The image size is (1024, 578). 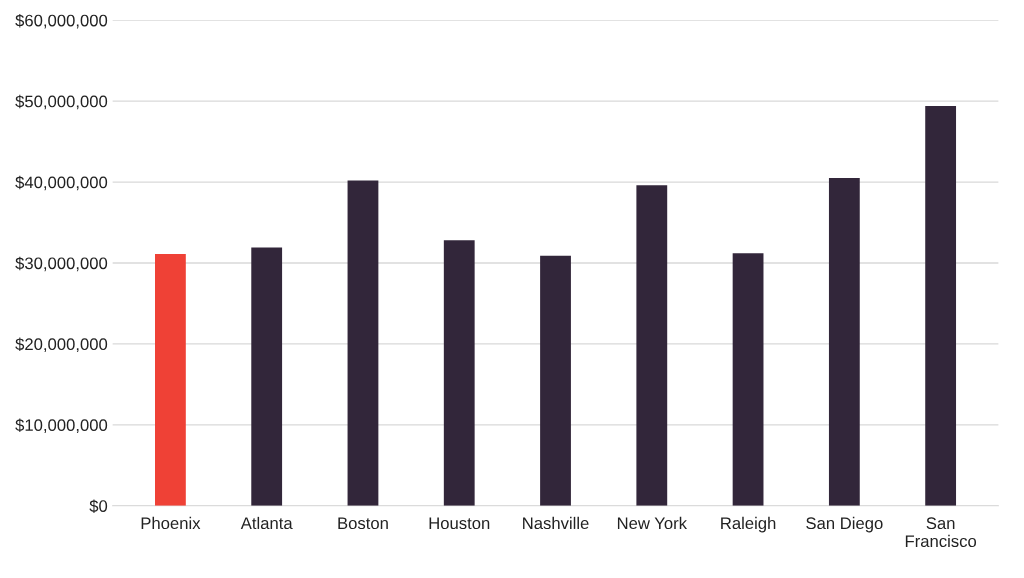 What do you see at coordinates (61, 102) in the screenshot?
I see `y-tick-label: $50,000,000` at bounding box center [61, 102].